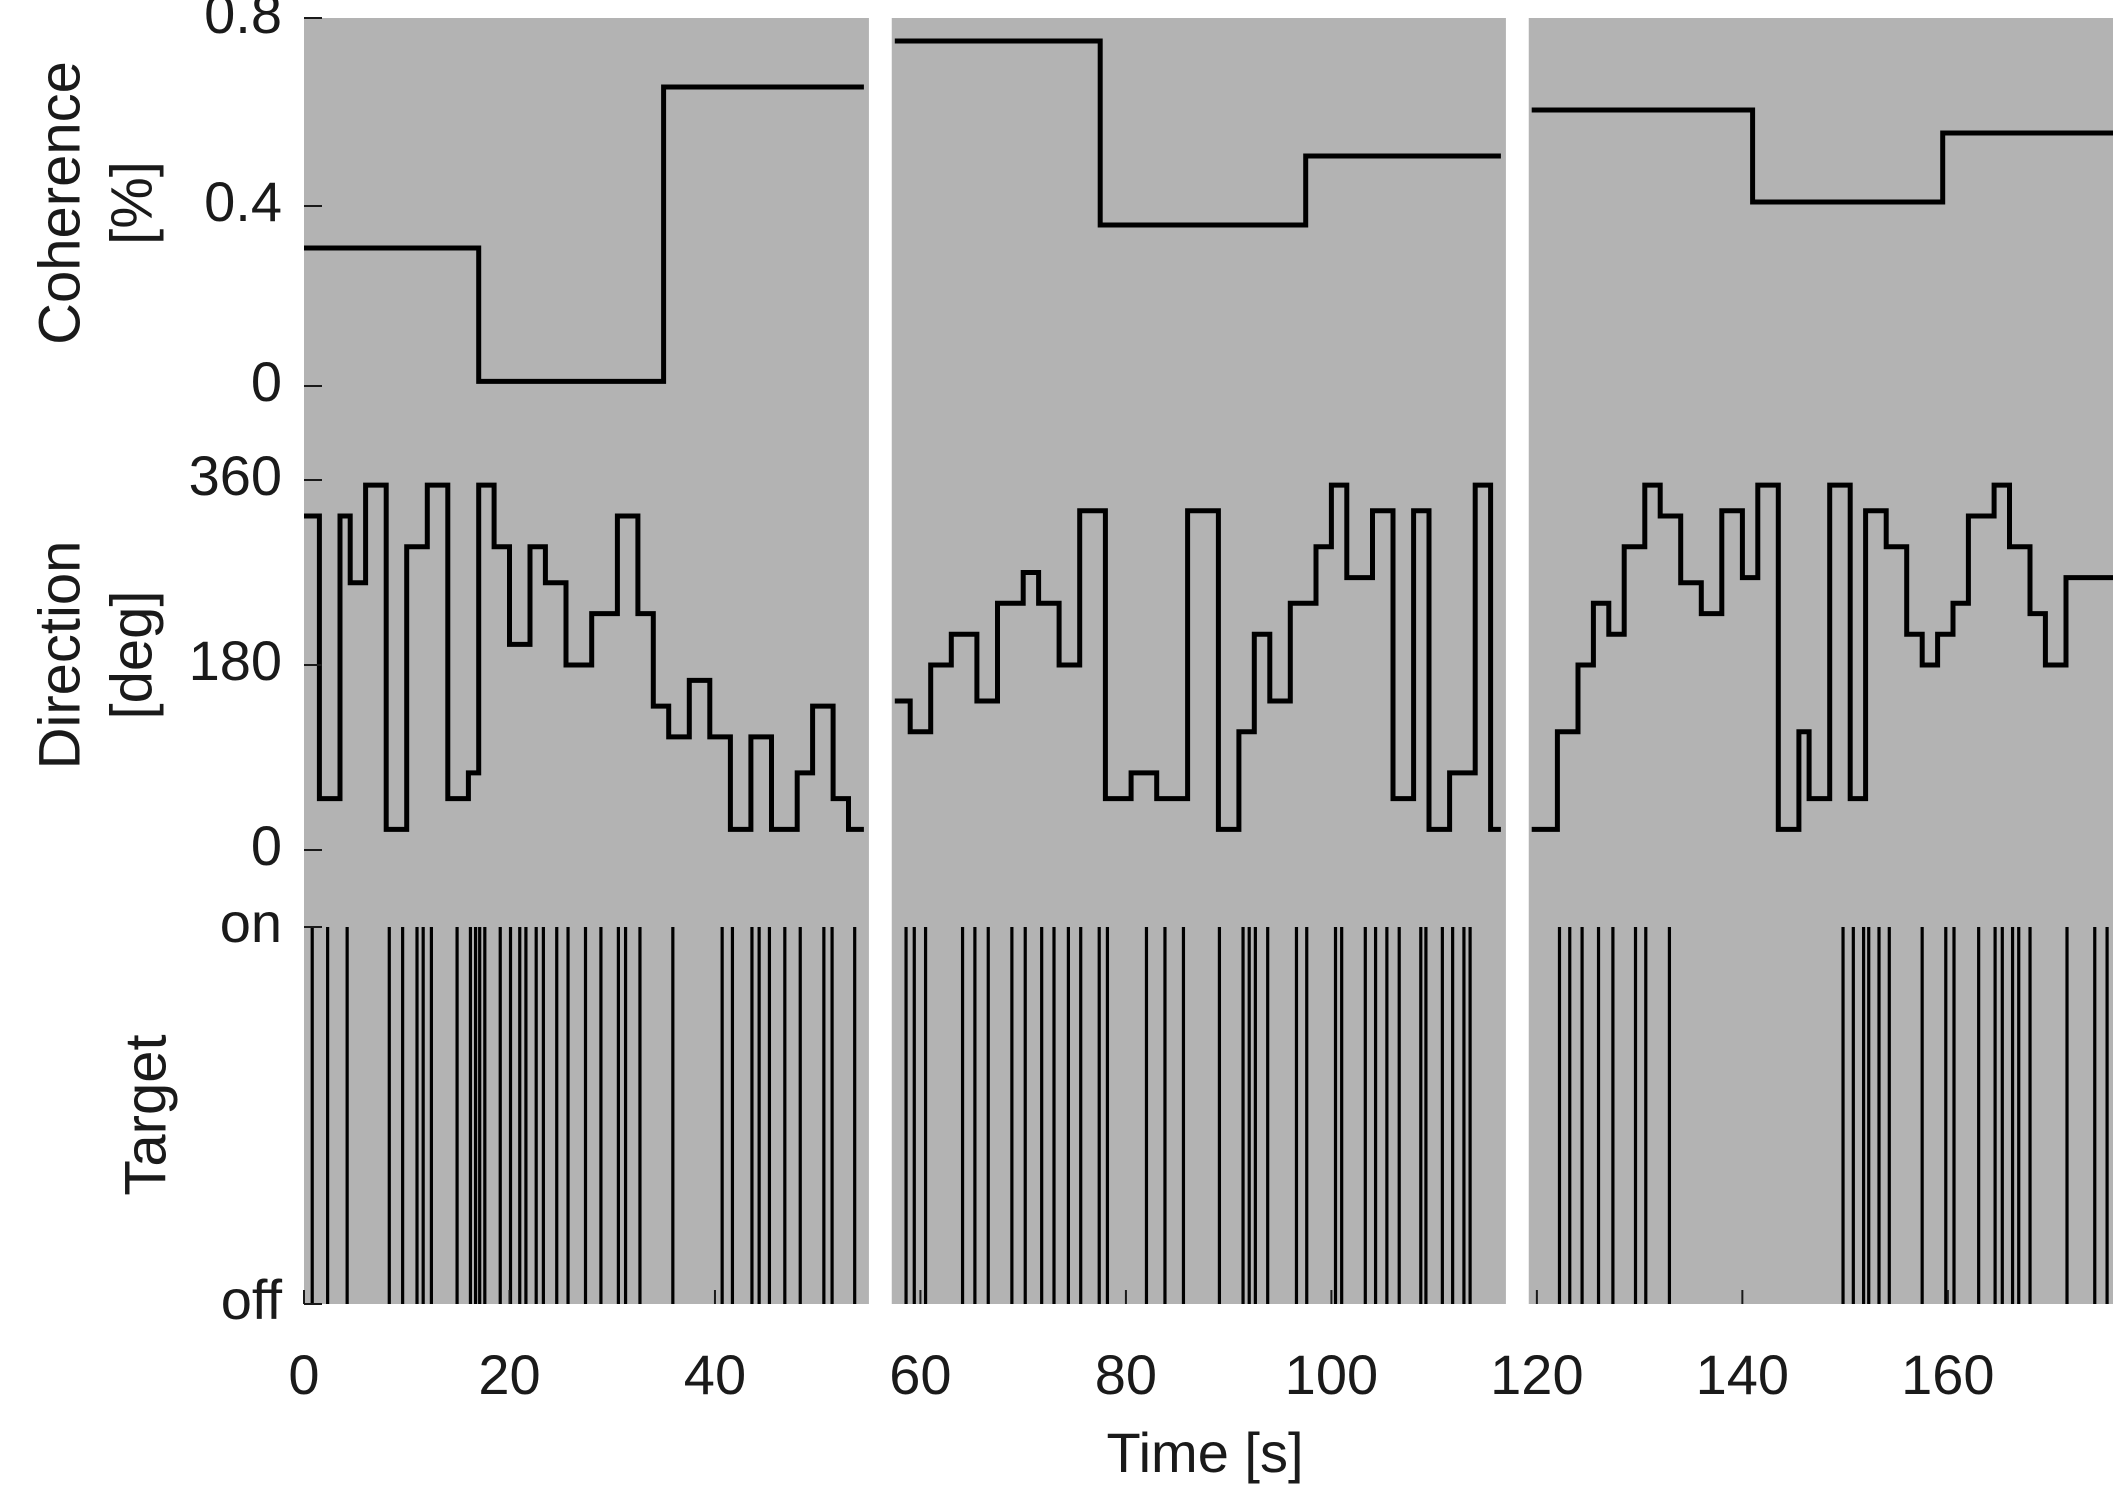  Describe the element at coordinates (235, 660) in the screenshot. I see `direction-y-tick-label: 180` at that location.